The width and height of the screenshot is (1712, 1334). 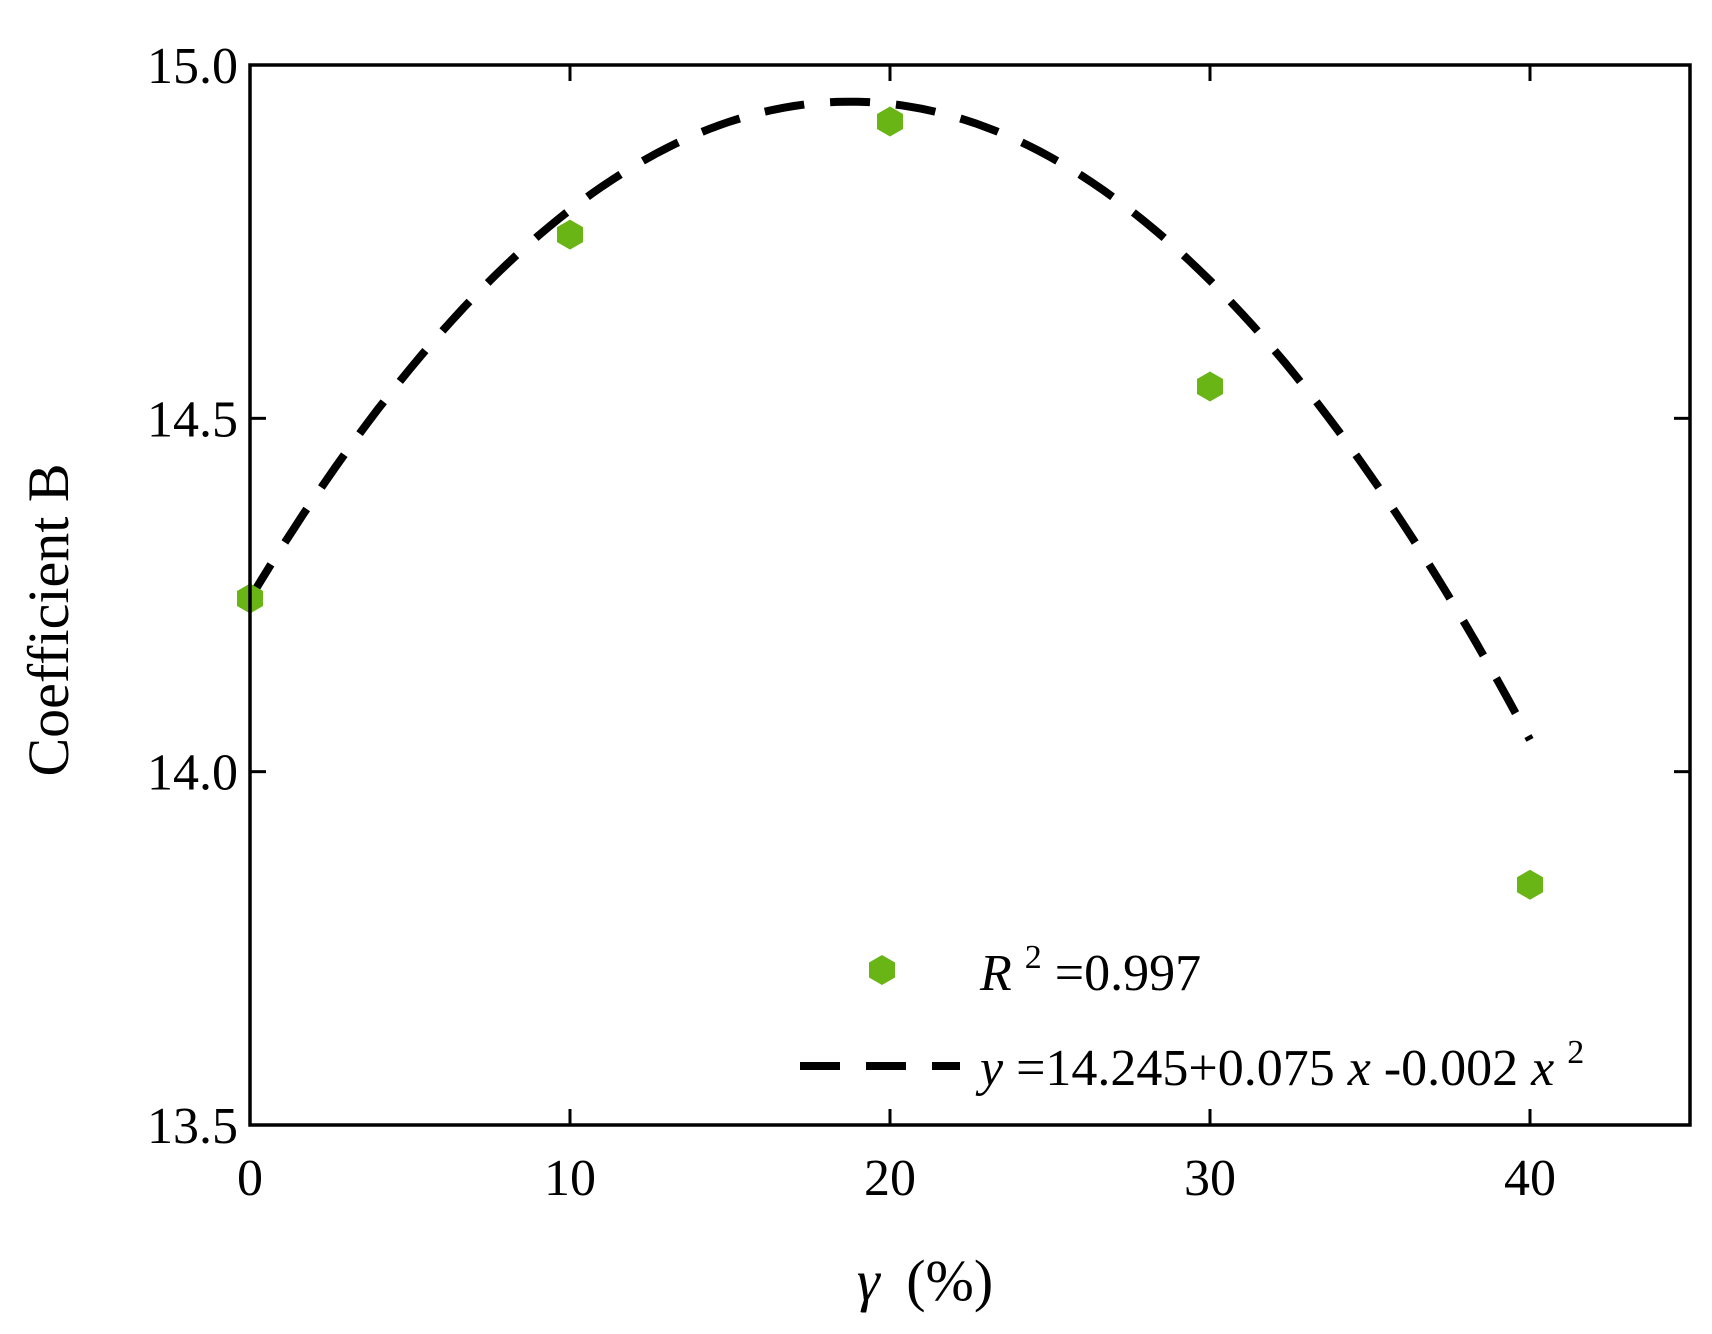 What do you see at coordinates (995, 973) in the screenshot?
I see `legend-r-symbol: R` at bounding box center [995, 973].